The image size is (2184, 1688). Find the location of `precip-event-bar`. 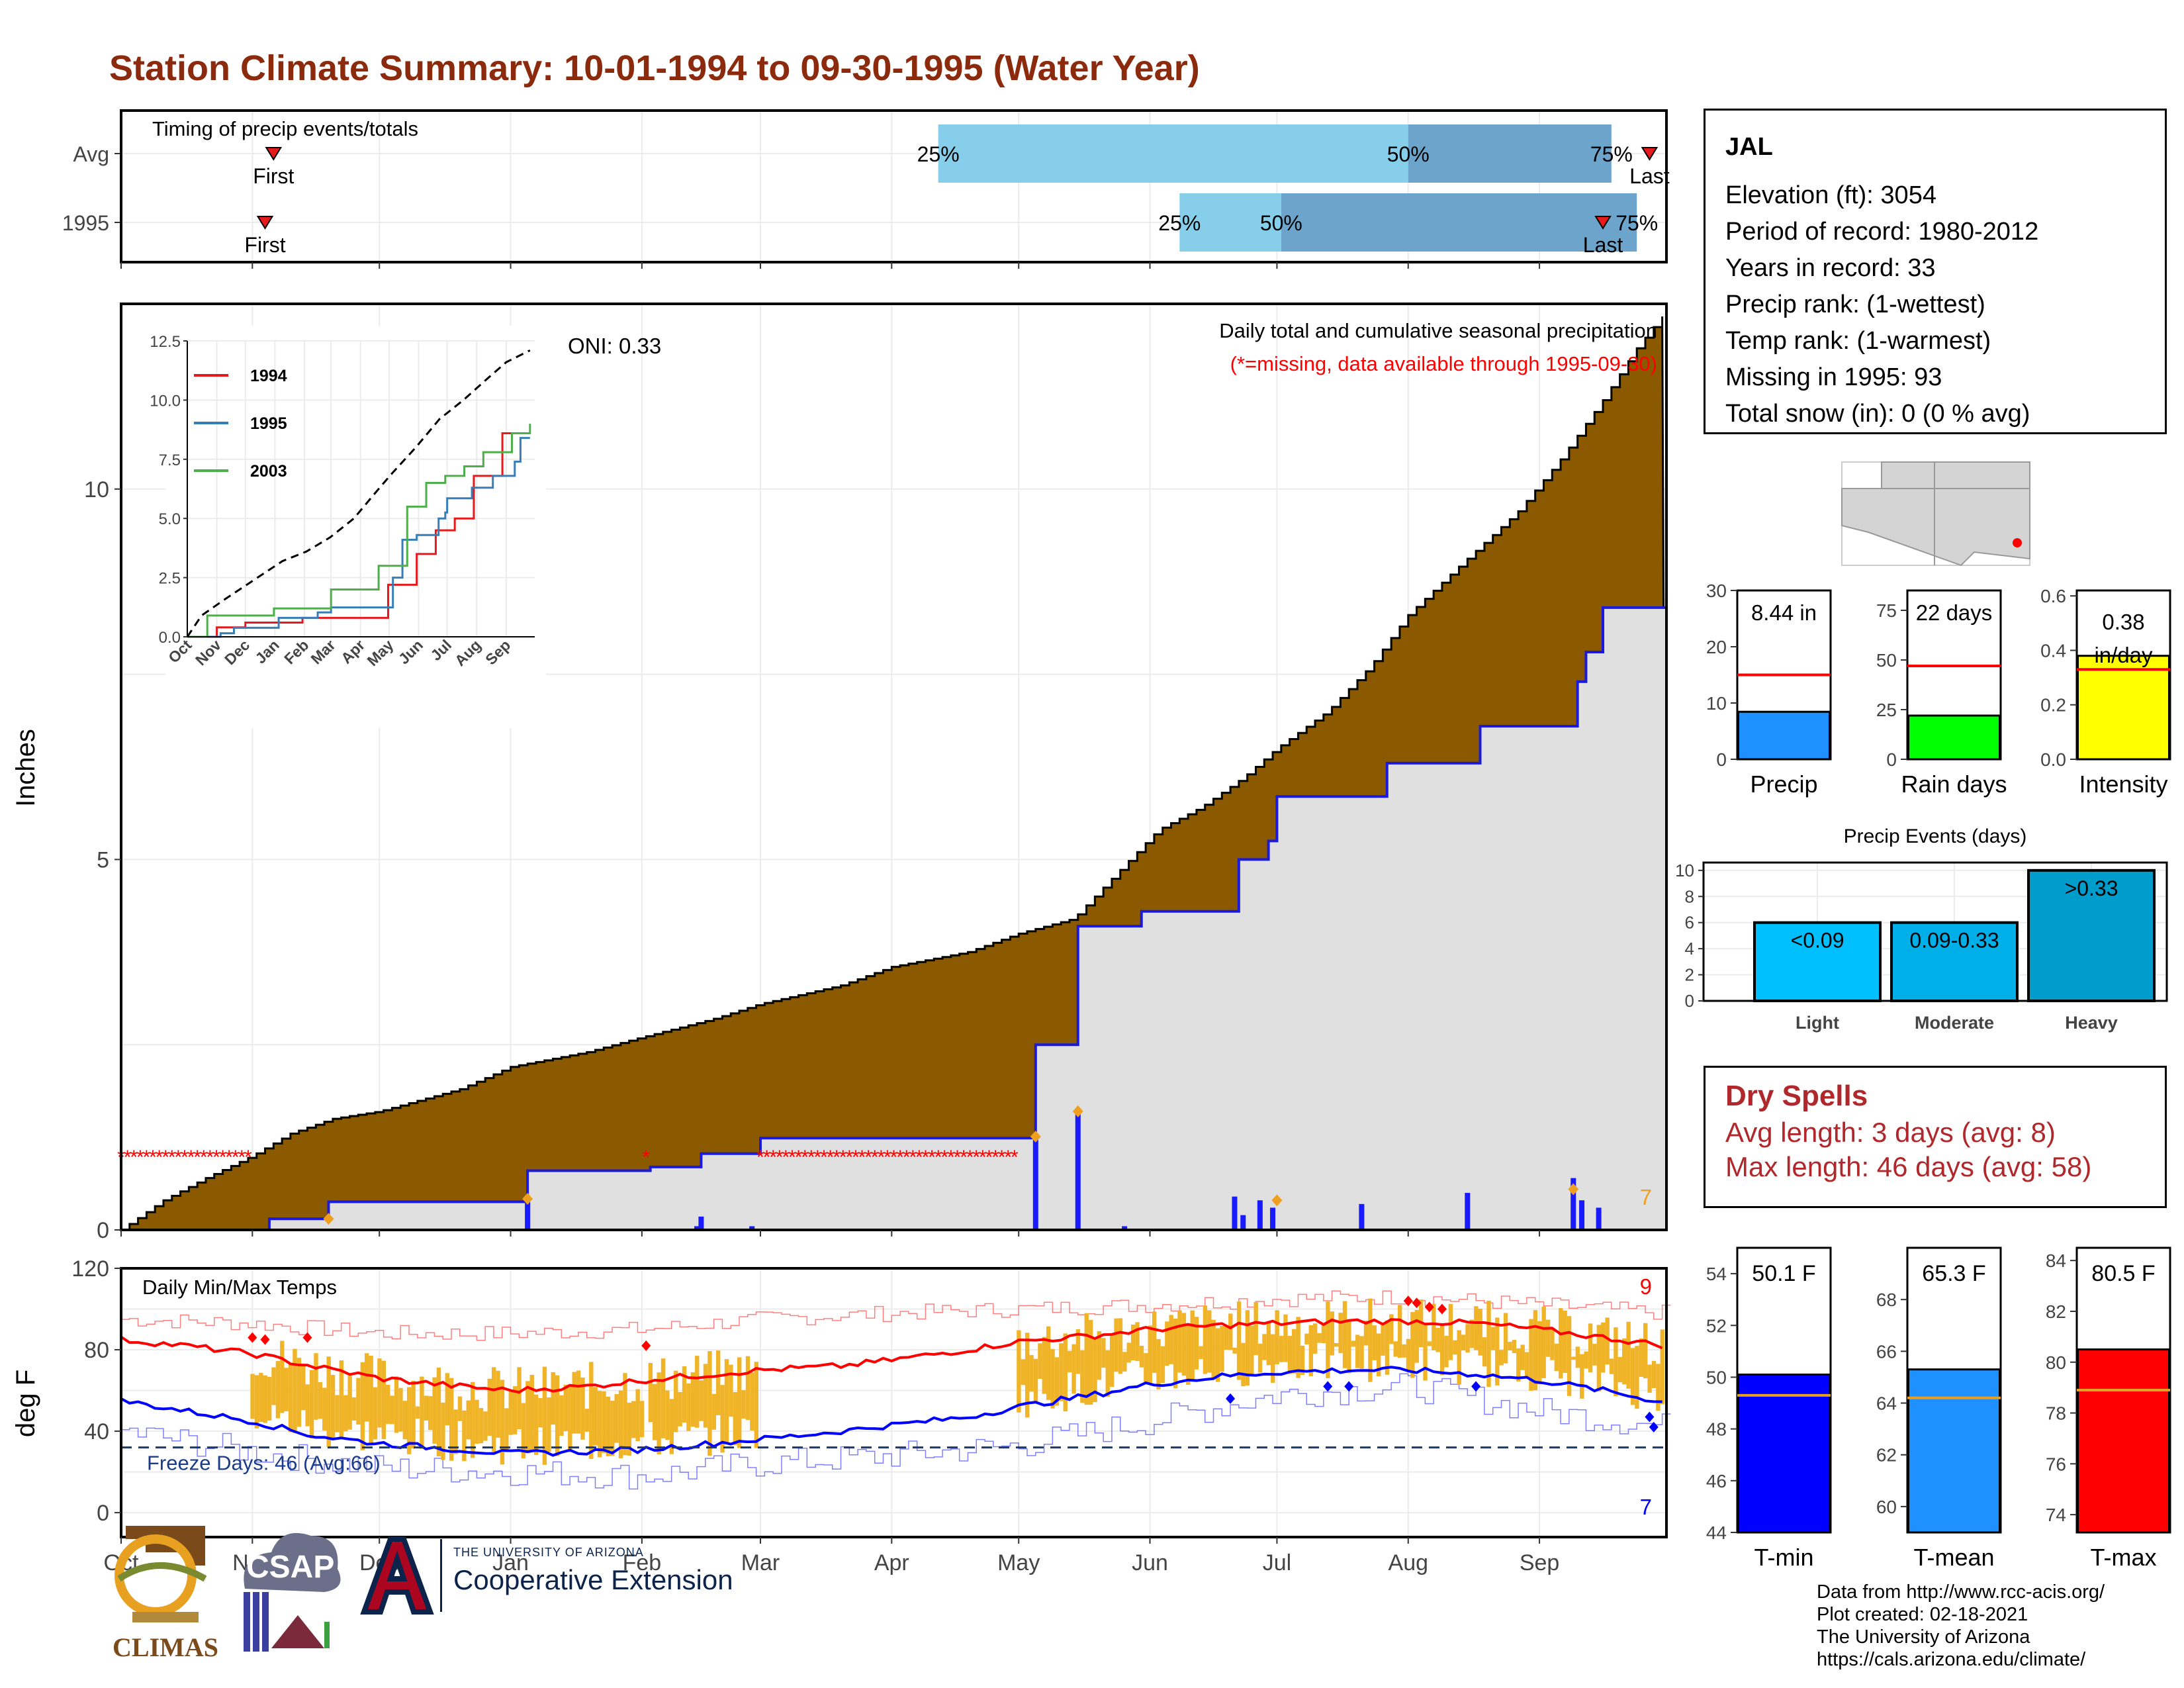

precip-event-bar is located at coordinates (1954, 962).